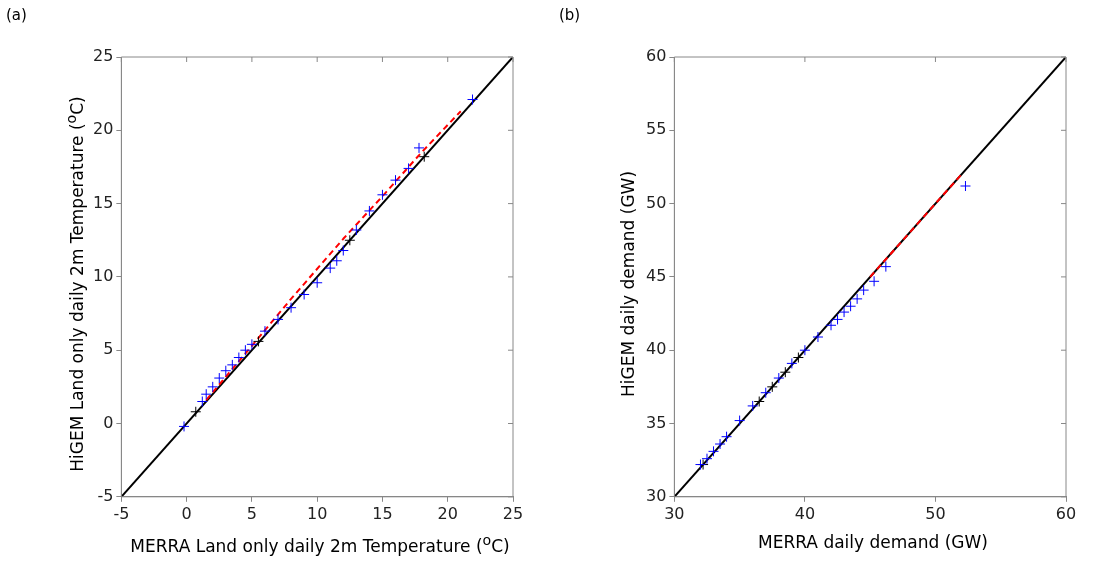  I want to click on x-tick-label: 0, so click(186, 513).